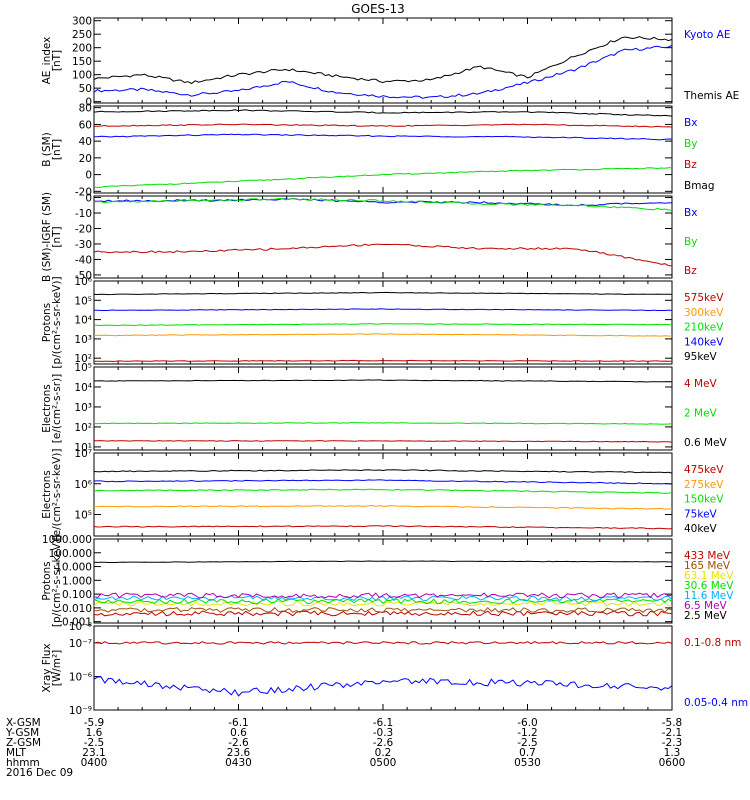  What do you see at coordinates (94, 733) in the screenshot?
I see `x-tick-label: 1.6` at bounding box center [94, 733].